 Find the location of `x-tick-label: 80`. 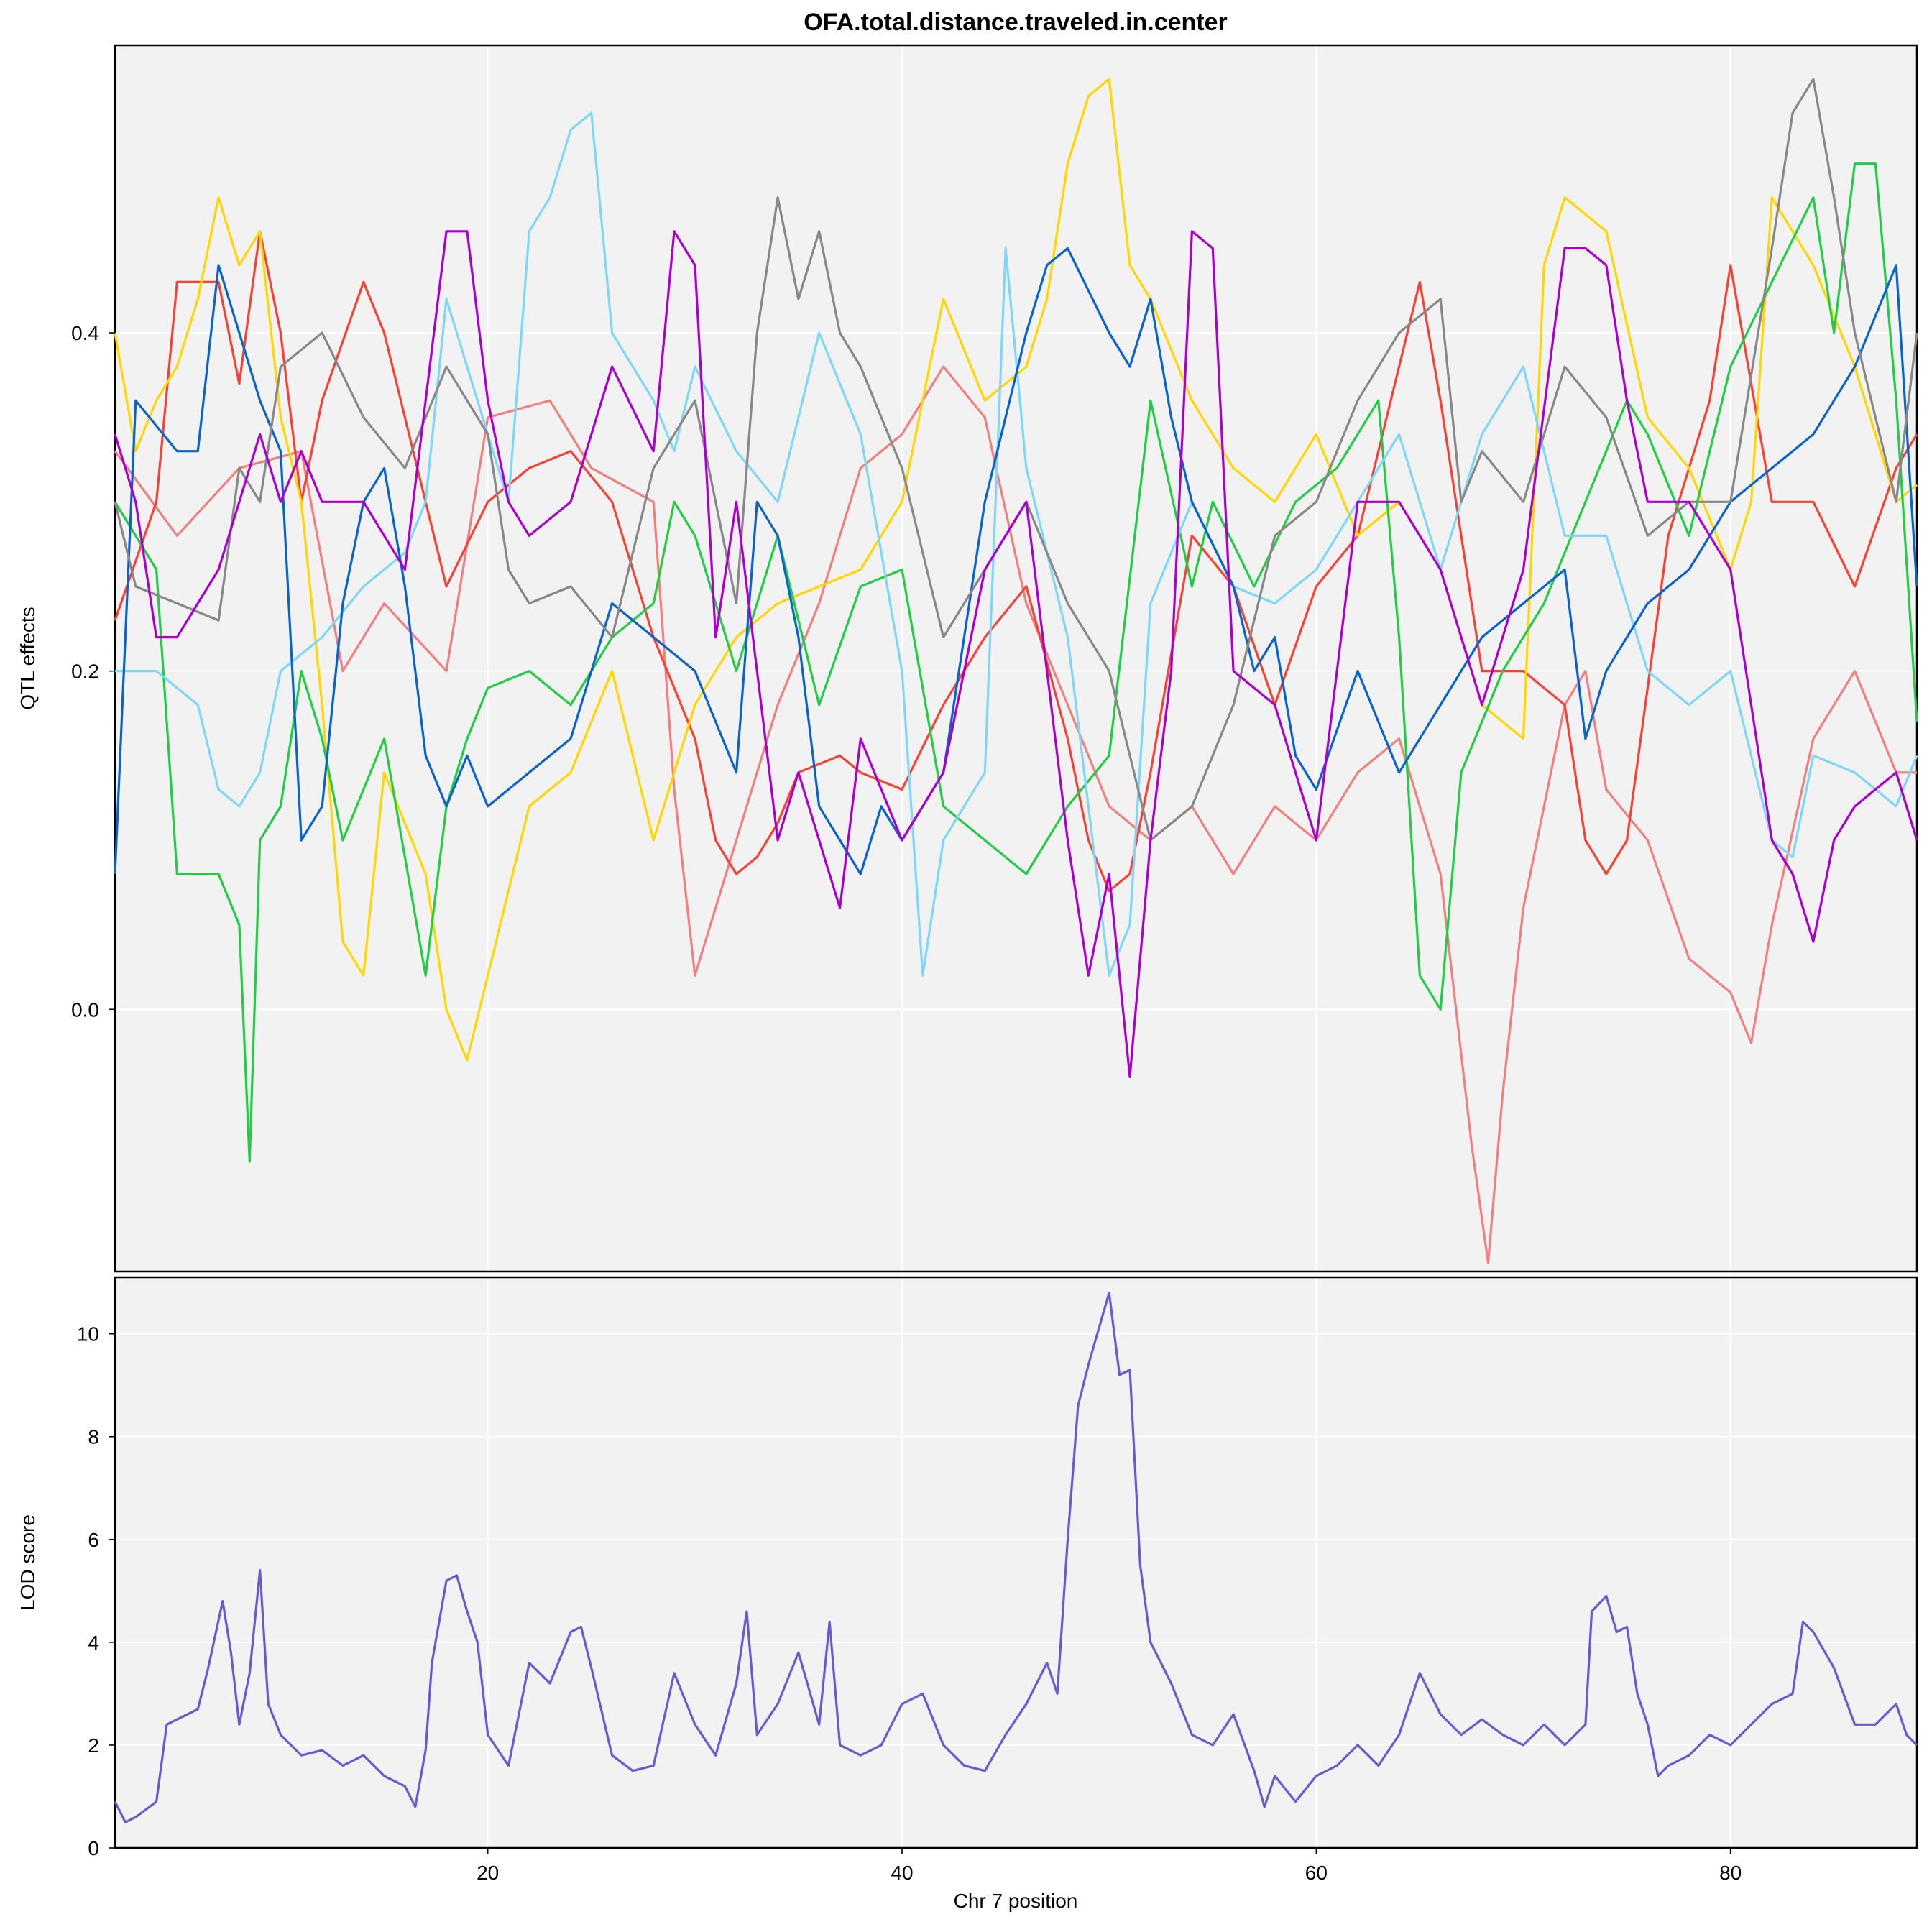

x-tick-label: 80 is located at coordinates (1730, 1873).